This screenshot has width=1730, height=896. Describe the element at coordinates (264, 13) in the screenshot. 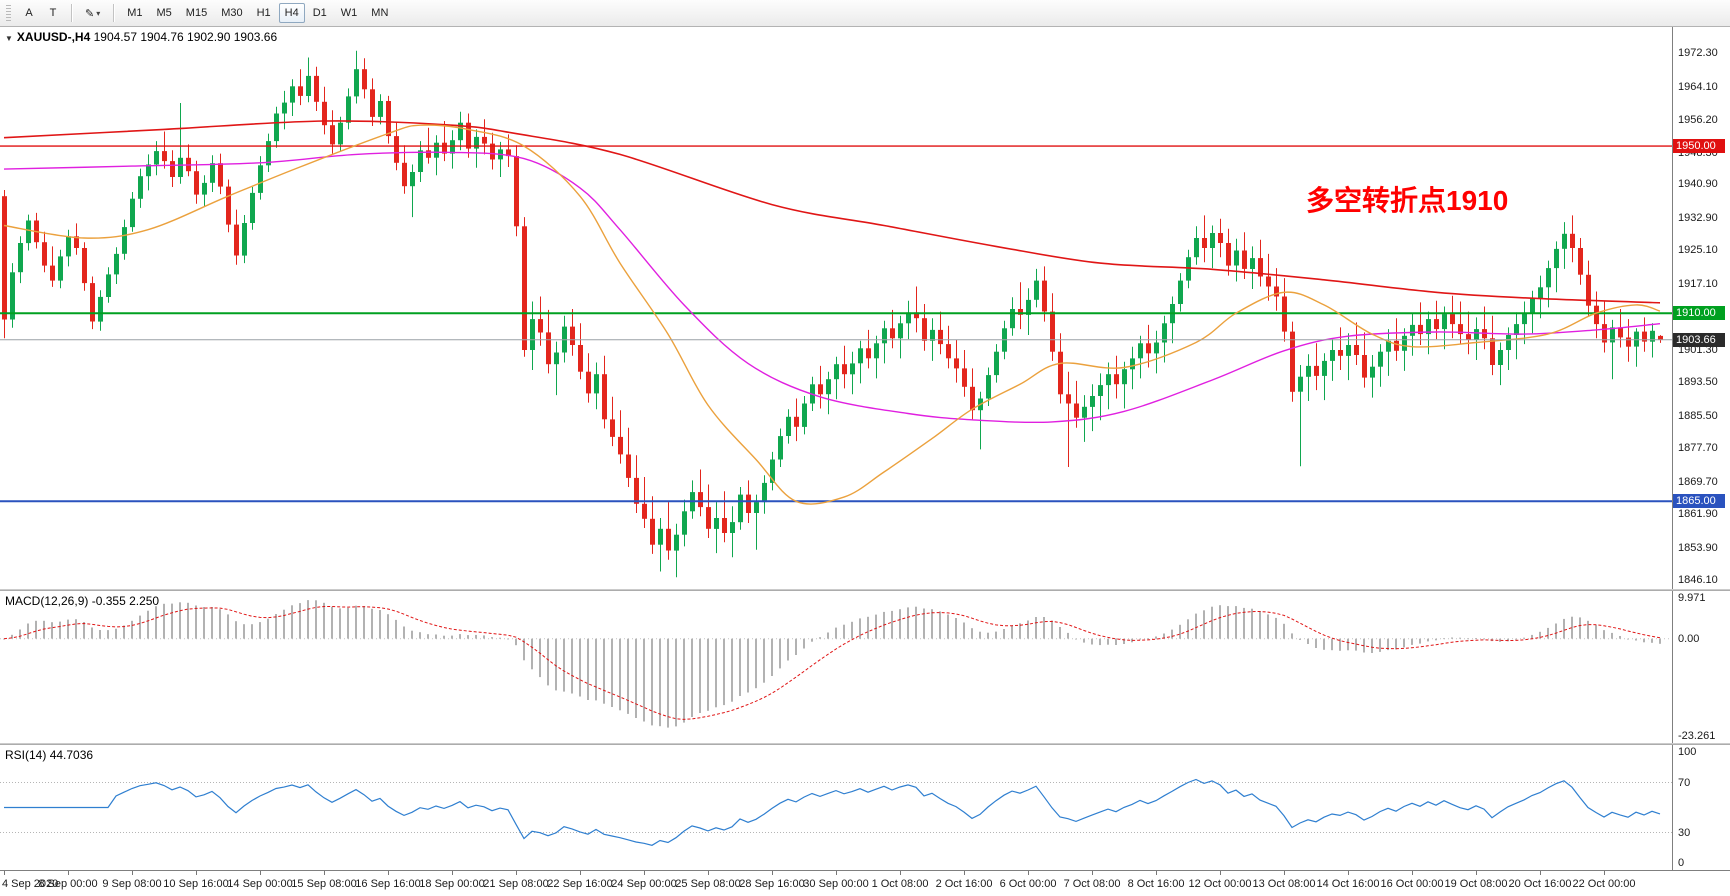

I see `timeframe-button-h1: H1` at that location.